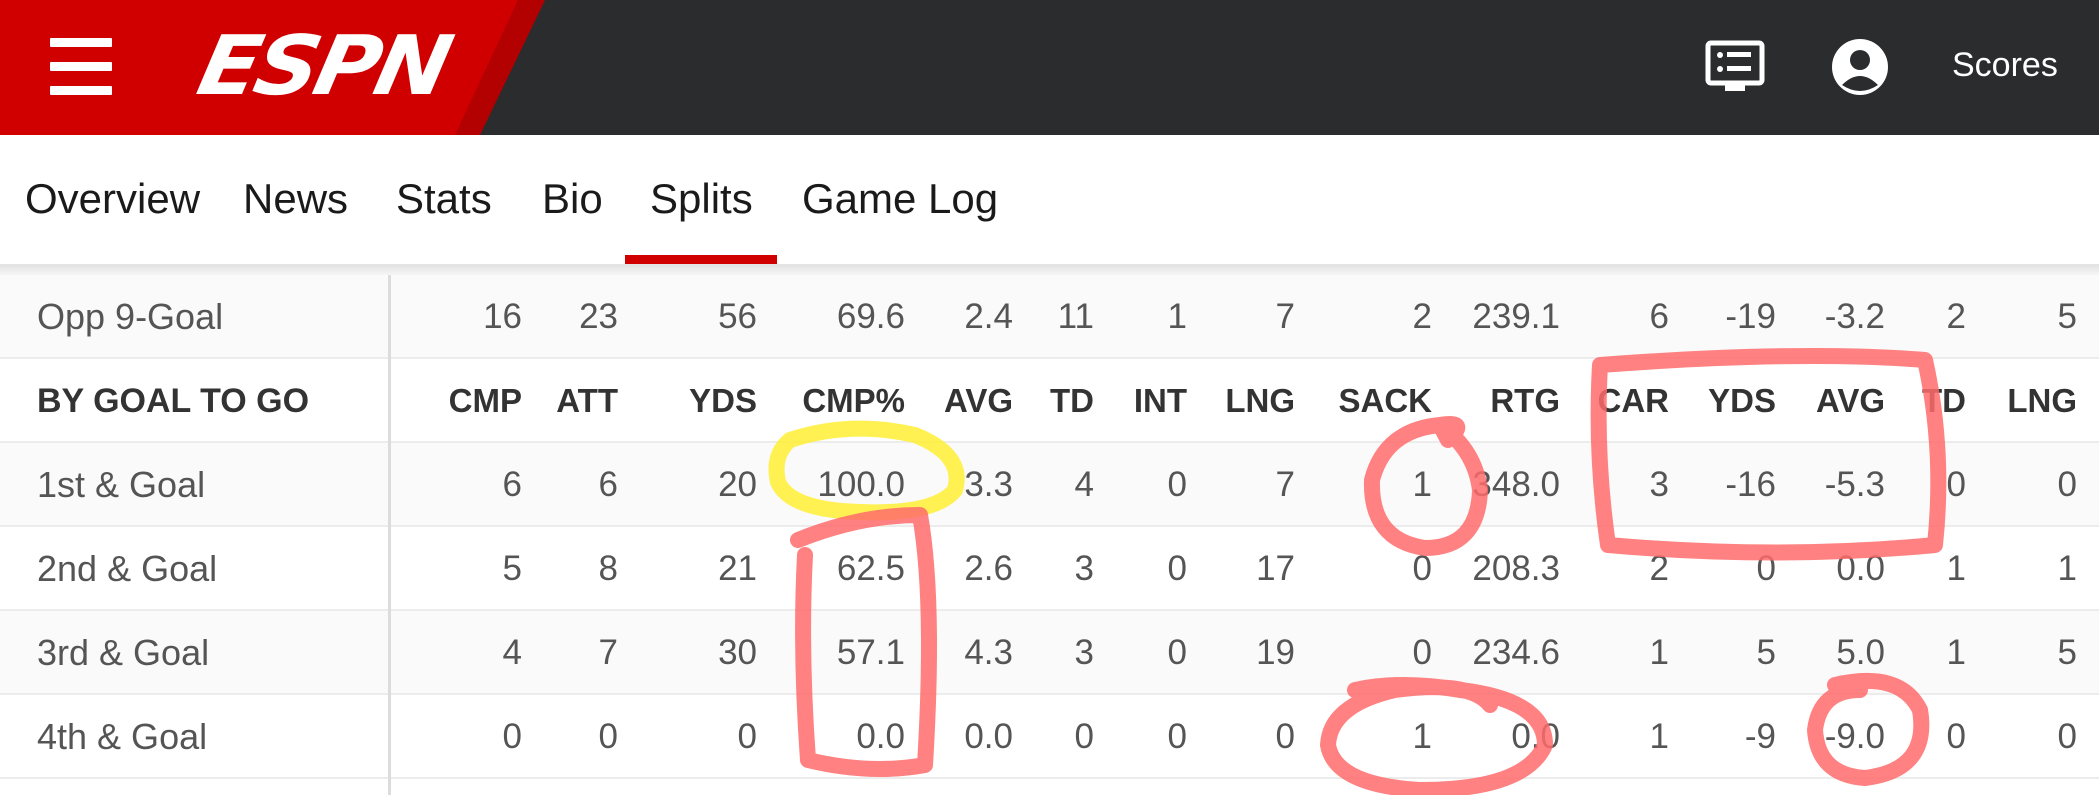 This screenshot has width=2099, height=795. What do you see at coordinates (608, 568) in the screenshot?
I see `cell-att: 8` at bounding box center [608, 568].